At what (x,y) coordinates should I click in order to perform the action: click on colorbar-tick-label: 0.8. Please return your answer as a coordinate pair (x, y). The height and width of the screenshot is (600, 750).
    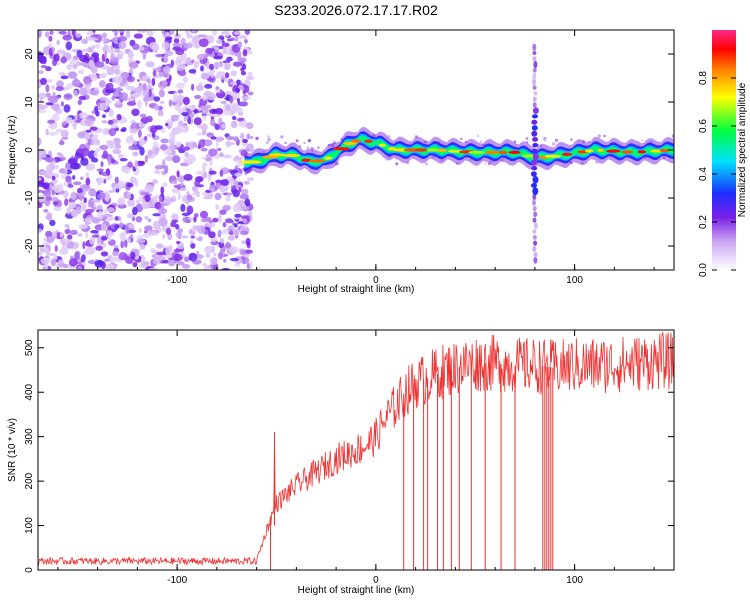
    Looking at the image, I should click on (703, 78).